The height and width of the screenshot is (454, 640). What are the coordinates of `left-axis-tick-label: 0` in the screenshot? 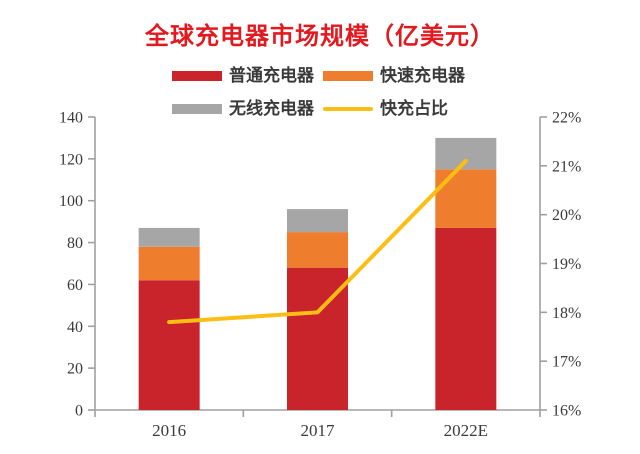 It's located at (79, 411).